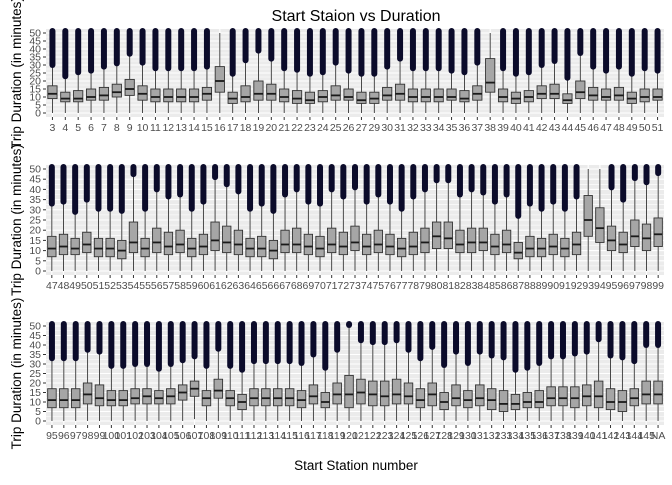 This screenshot has width=672, height=485. What do you see at coordinates (367, 286) in the screenshot?
I see `x-tick-label: 74` at bounding box center [367, 286].